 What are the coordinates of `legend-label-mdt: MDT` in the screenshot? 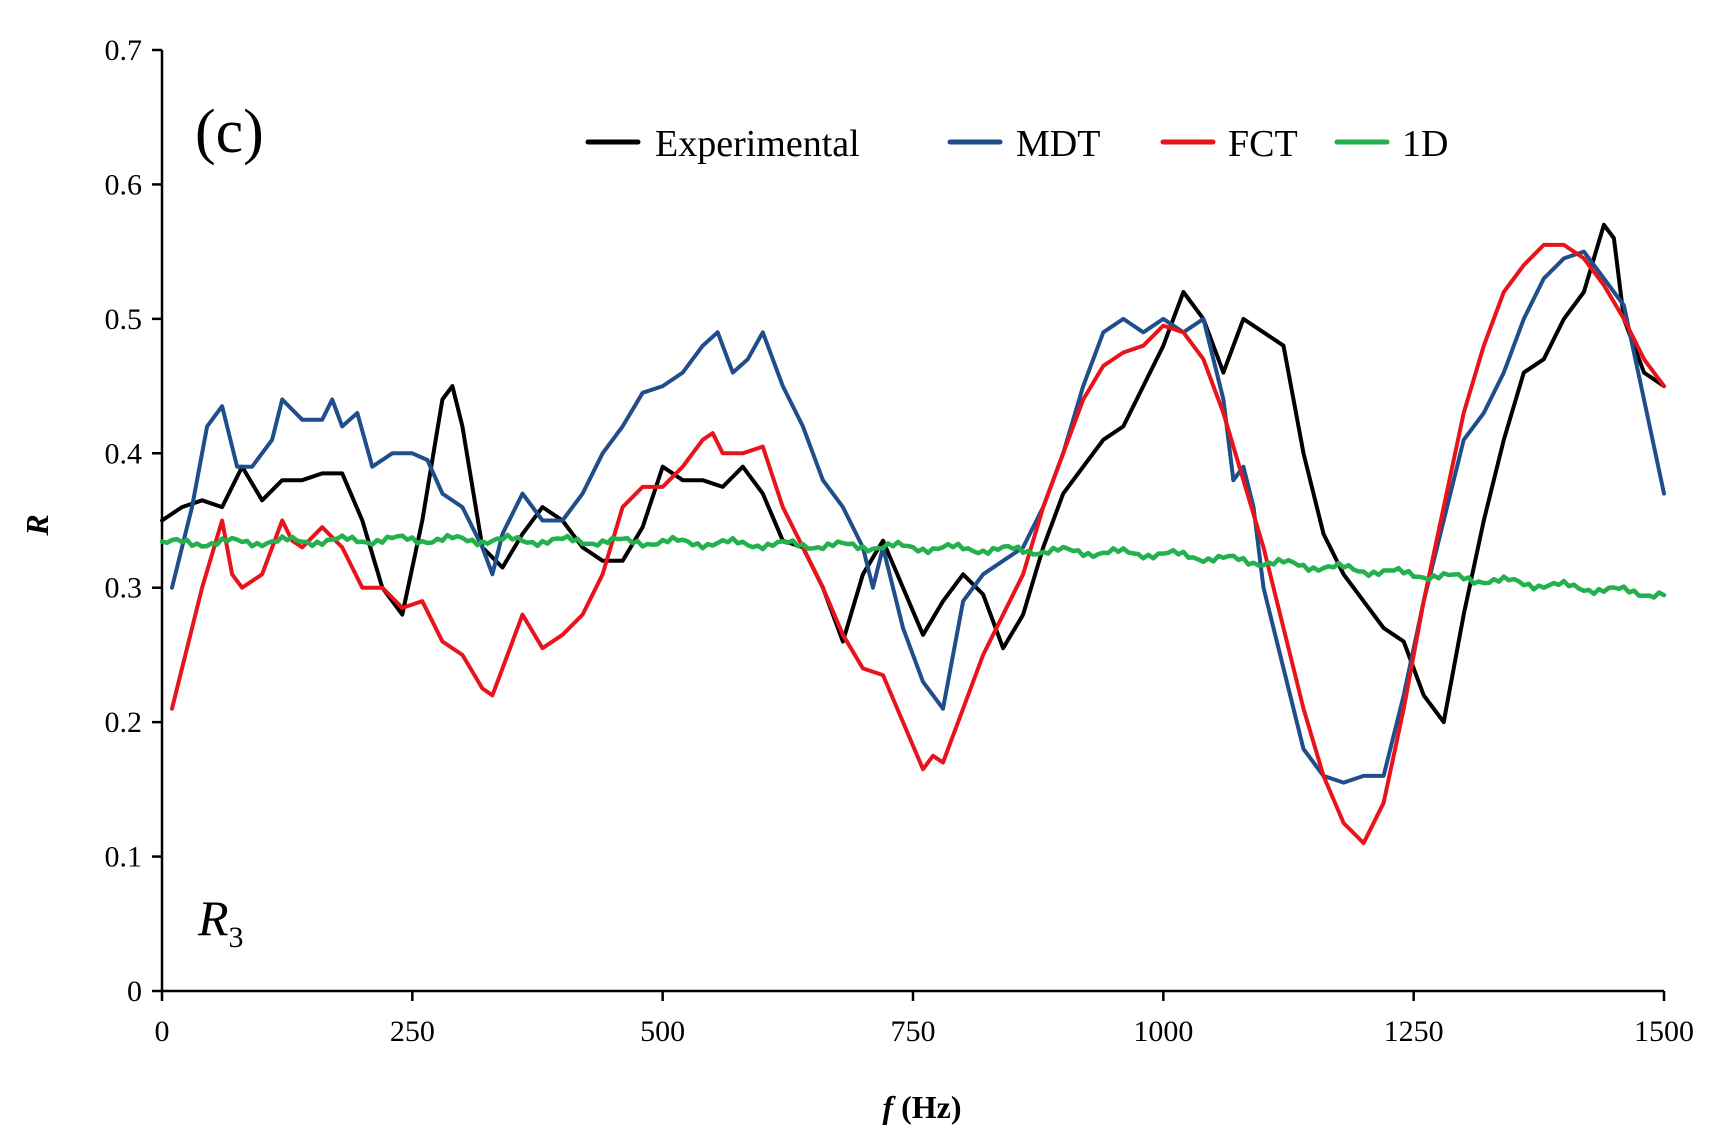 It's located at (1058, 144).